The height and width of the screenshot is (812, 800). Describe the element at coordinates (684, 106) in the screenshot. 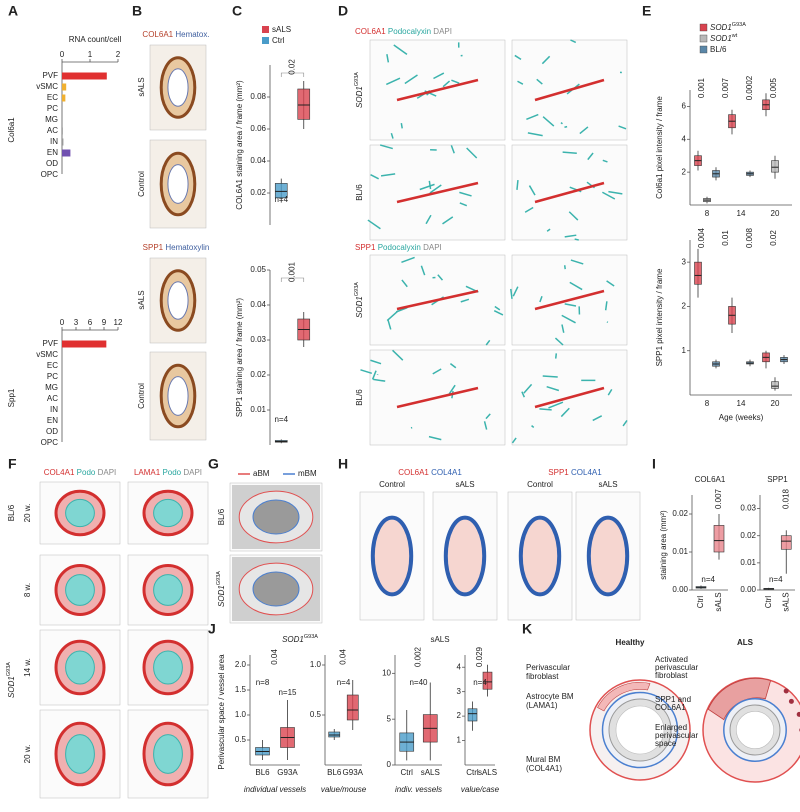

I see `y-tick-label: 6` at that location.